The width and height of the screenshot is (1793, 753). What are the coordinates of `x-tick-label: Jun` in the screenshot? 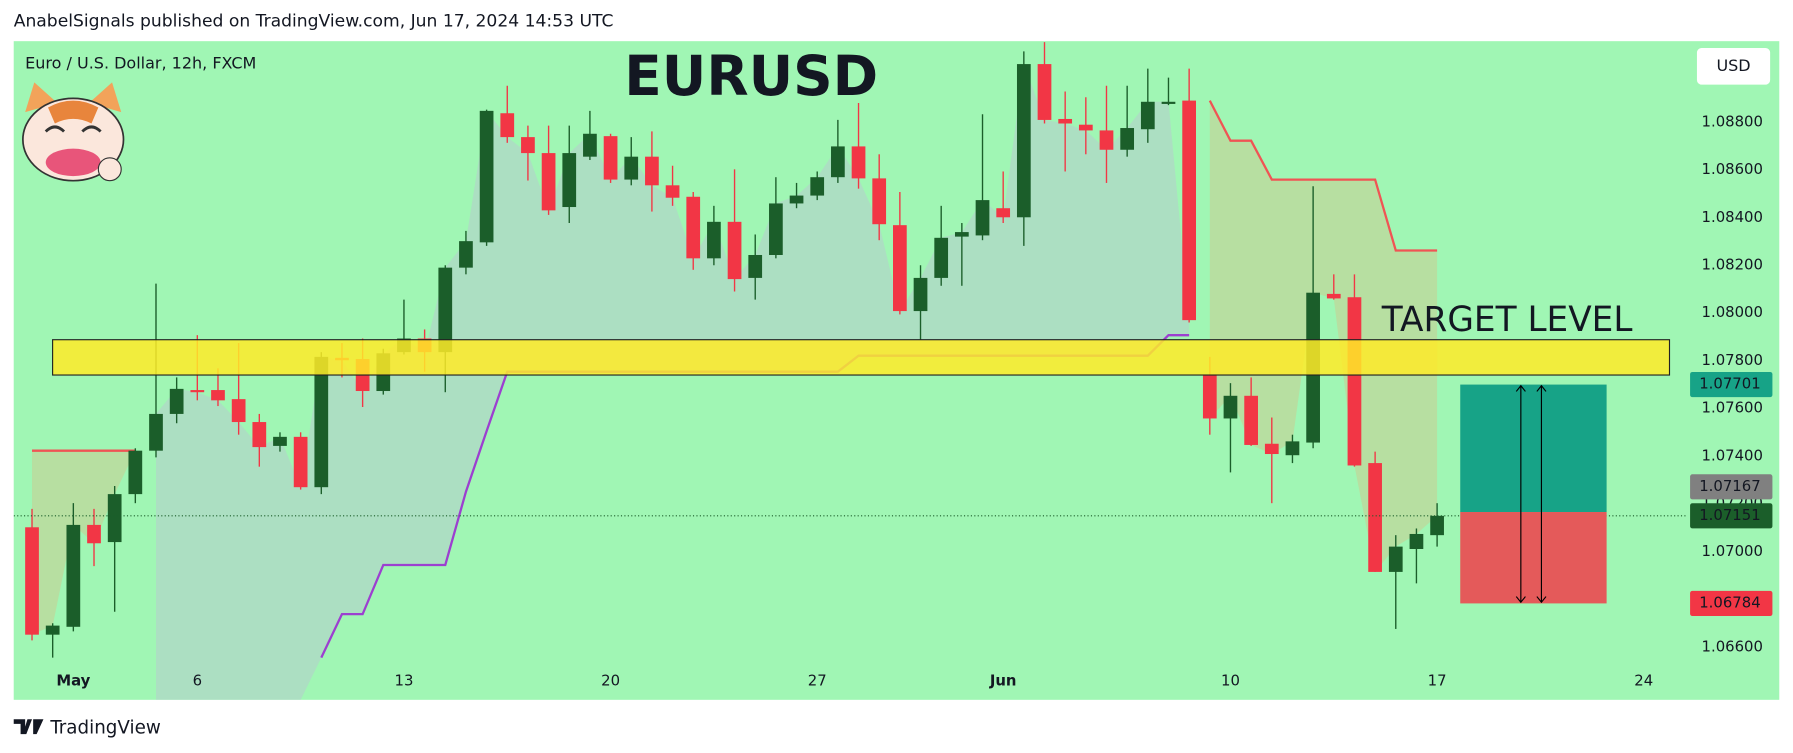 It's located at (1003, 681).